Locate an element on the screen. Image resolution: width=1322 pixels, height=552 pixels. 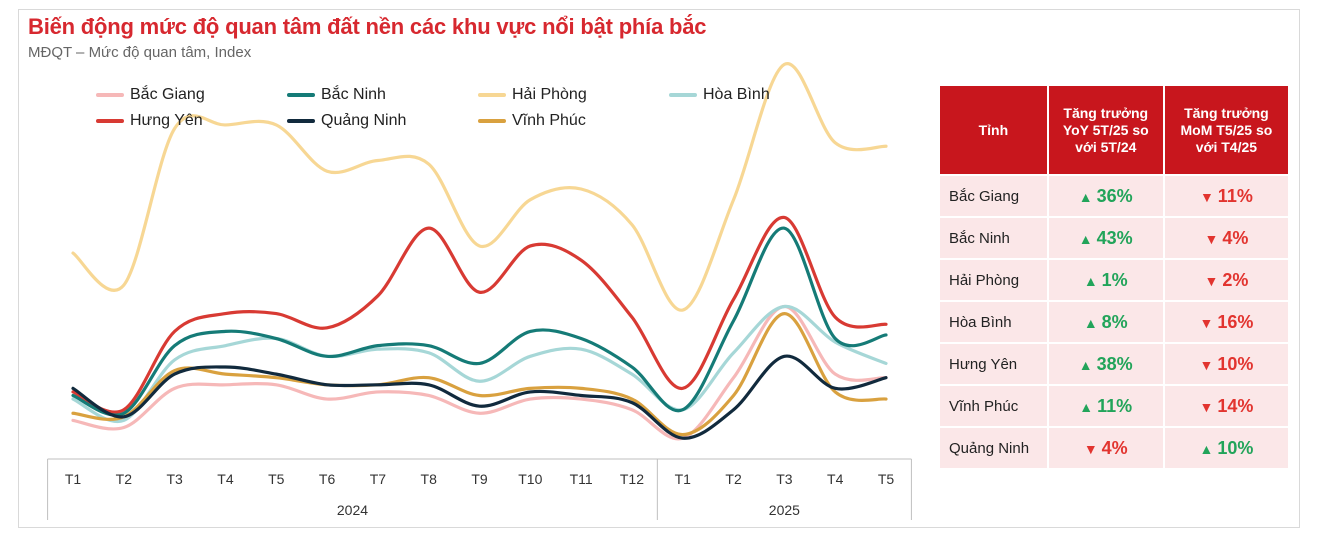
cell-yoy: ▲ 8% is located at coordinates (1105, 322).